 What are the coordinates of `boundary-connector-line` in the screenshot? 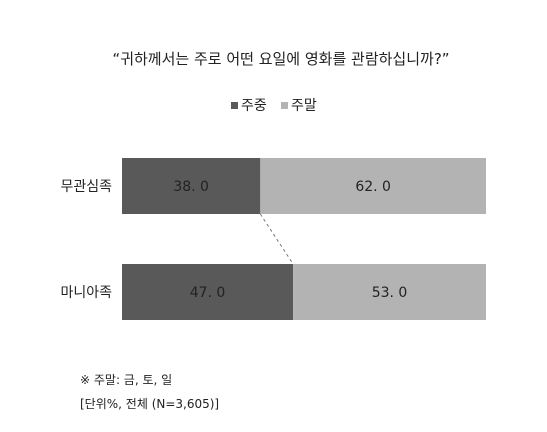 It's located at (276, 239).